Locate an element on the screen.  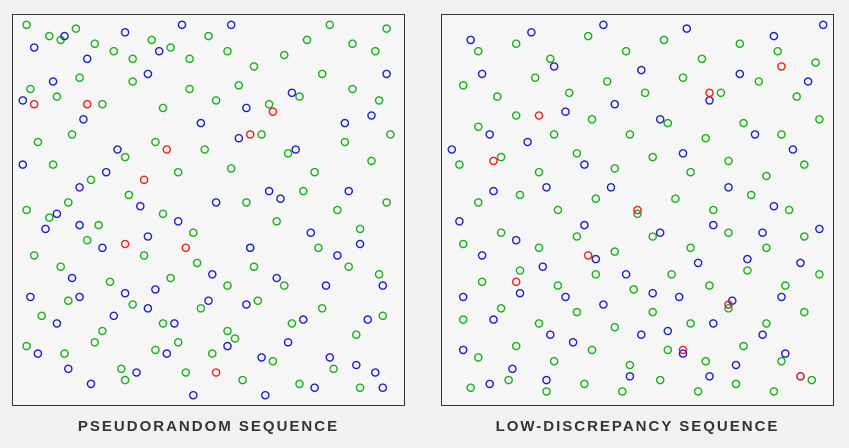
pseudorandom-caption: PSEUDORANDOM SEQUENCE is located at coordinates (208, 426).